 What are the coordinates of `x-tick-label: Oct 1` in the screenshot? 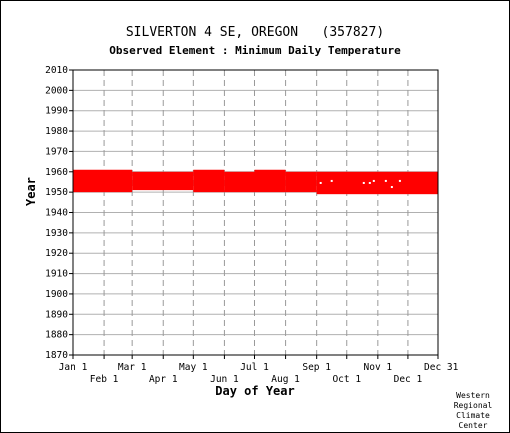 It's located at (346, 379).